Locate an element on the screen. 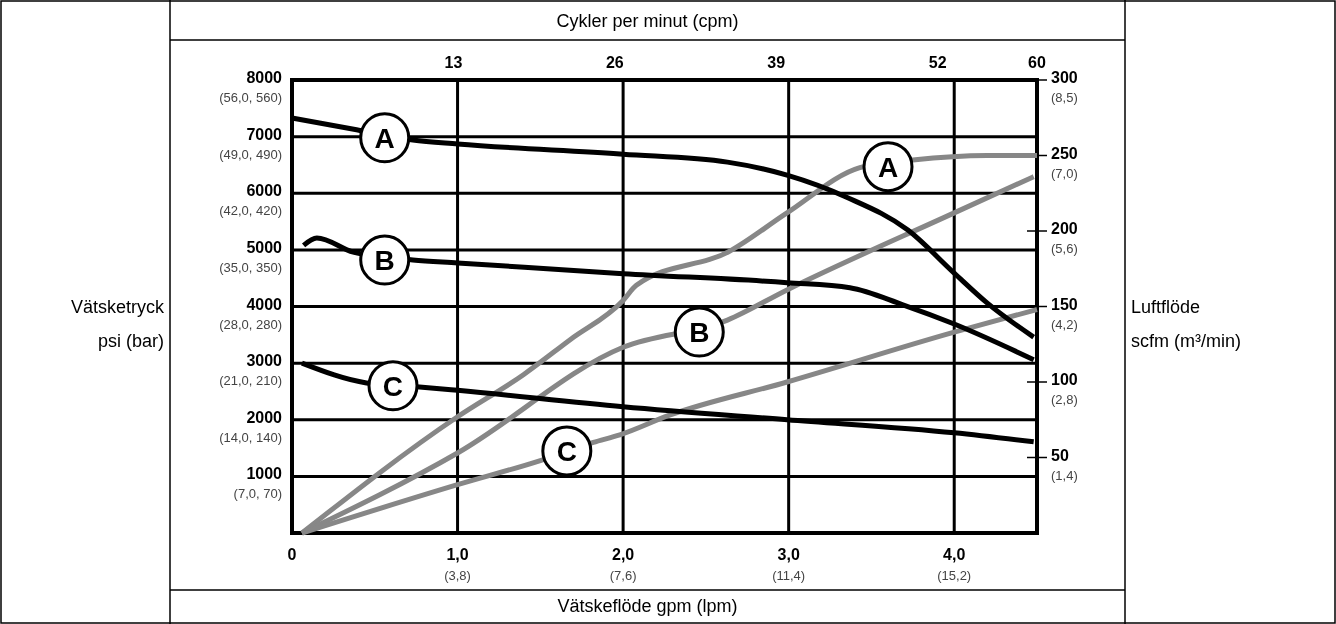 The height and width of the screenshot is (624, 1336). x-tick-label: 4,0 is located at coordinates (954, 554).